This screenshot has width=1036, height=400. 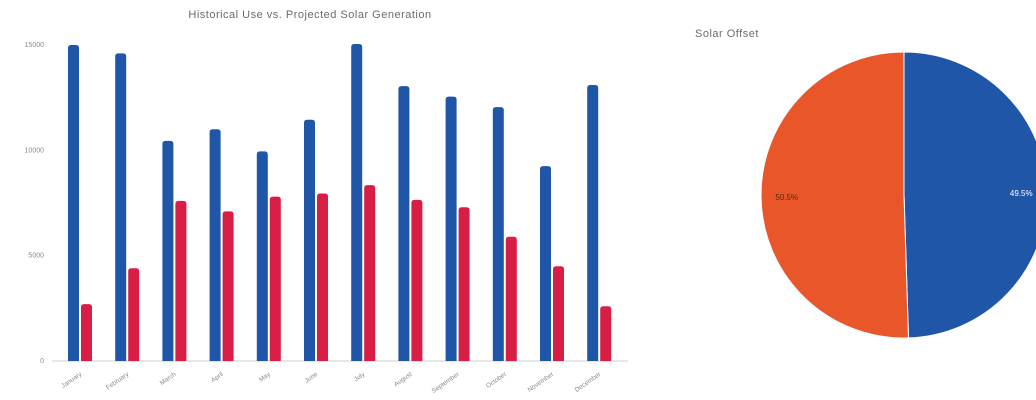 I want to click on x-tick-label: August, so click(x=403, y=379).